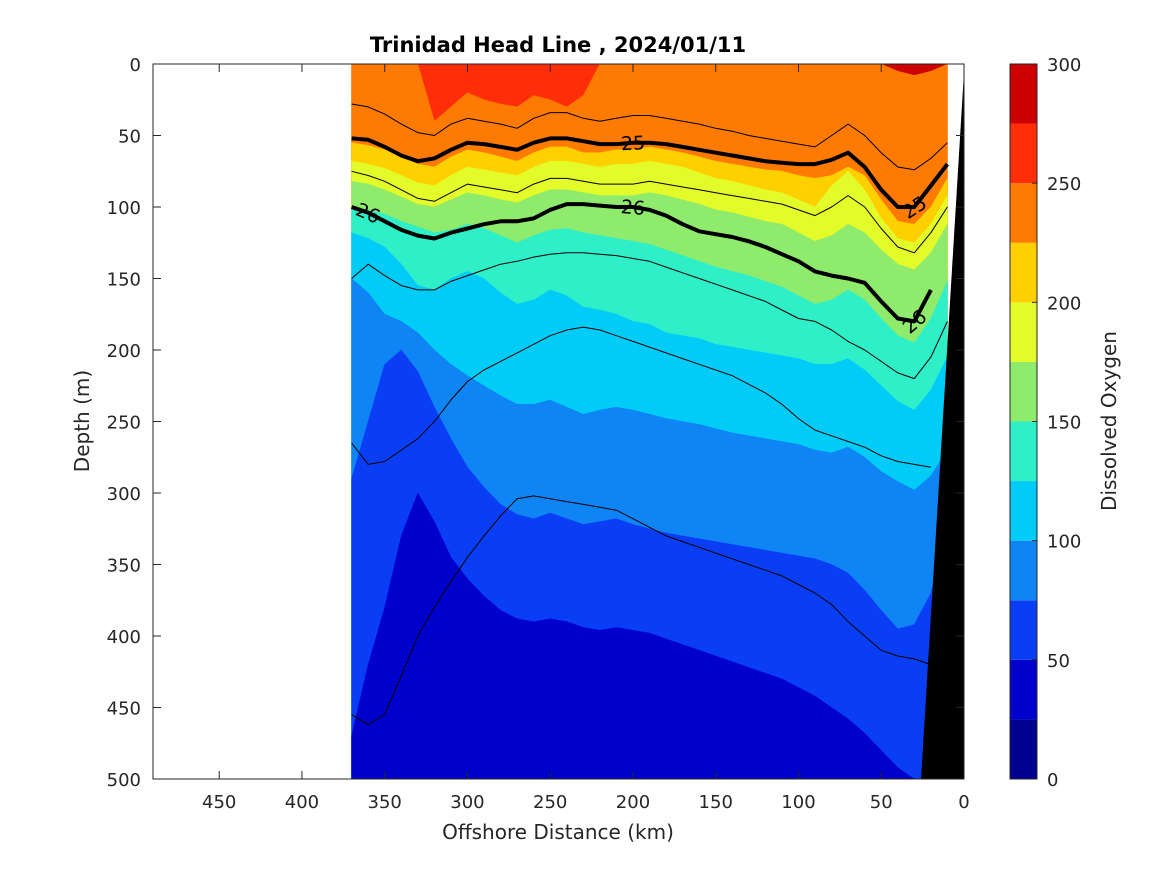 The width and height of the screenshot is (1167, 875). Describe the element at coordinates (1064, 184) in the screenshot. I see `colorbar-tick-label: 250` at that location.